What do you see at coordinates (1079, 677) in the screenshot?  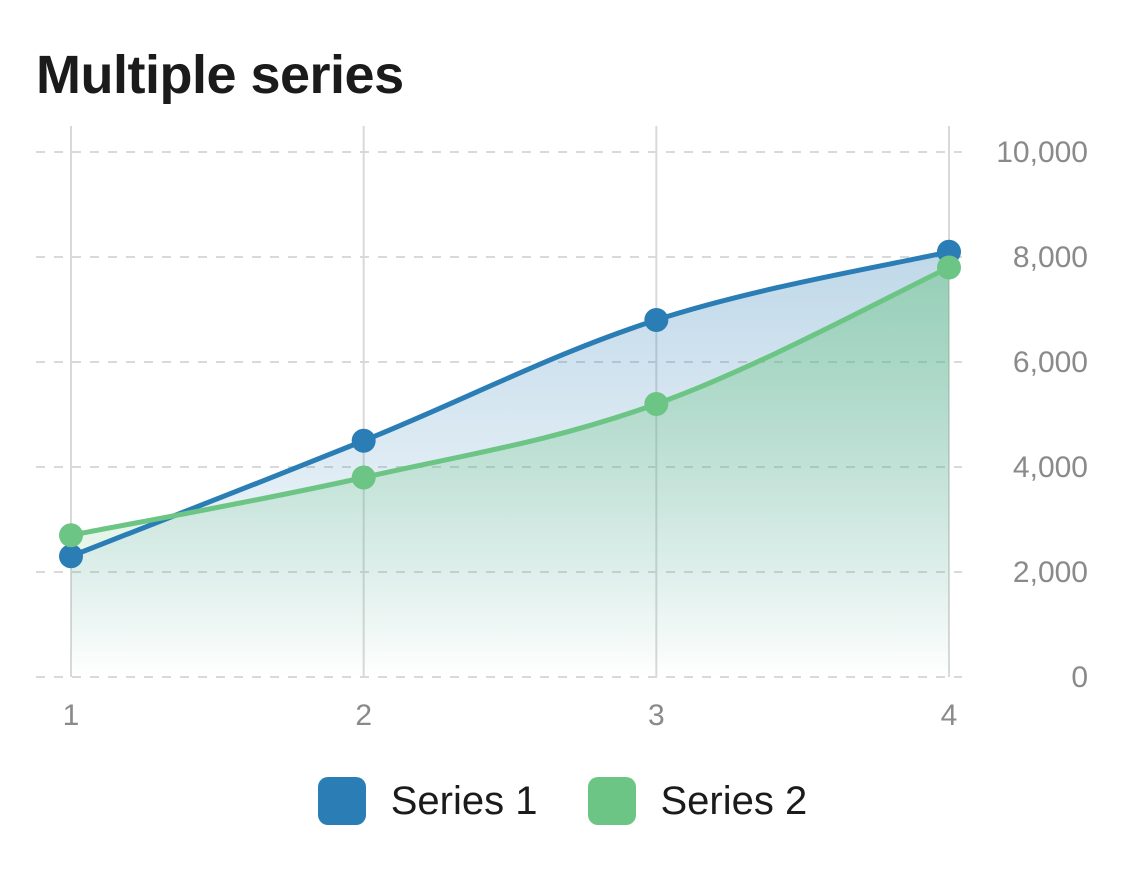 I see `y-tick-label: 0` at bounding box center [1079, 677].